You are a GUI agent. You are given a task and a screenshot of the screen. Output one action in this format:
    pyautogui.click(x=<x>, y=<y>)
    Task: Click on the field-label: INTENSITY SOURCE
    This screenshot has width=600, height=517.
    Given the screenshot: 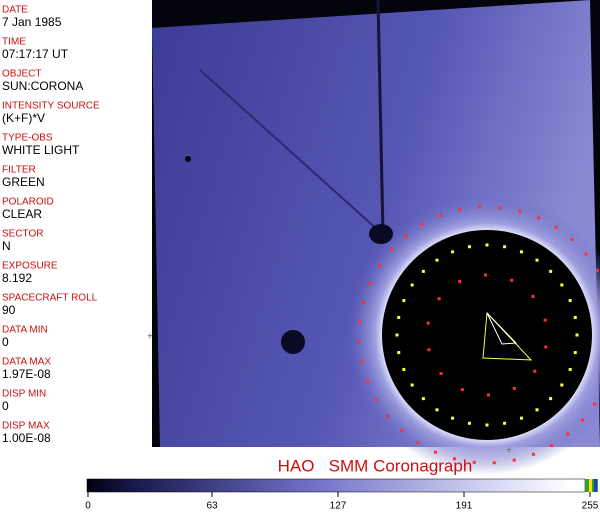 What is the action you would take?
    pyautogui.click(x=51, y=106)
    